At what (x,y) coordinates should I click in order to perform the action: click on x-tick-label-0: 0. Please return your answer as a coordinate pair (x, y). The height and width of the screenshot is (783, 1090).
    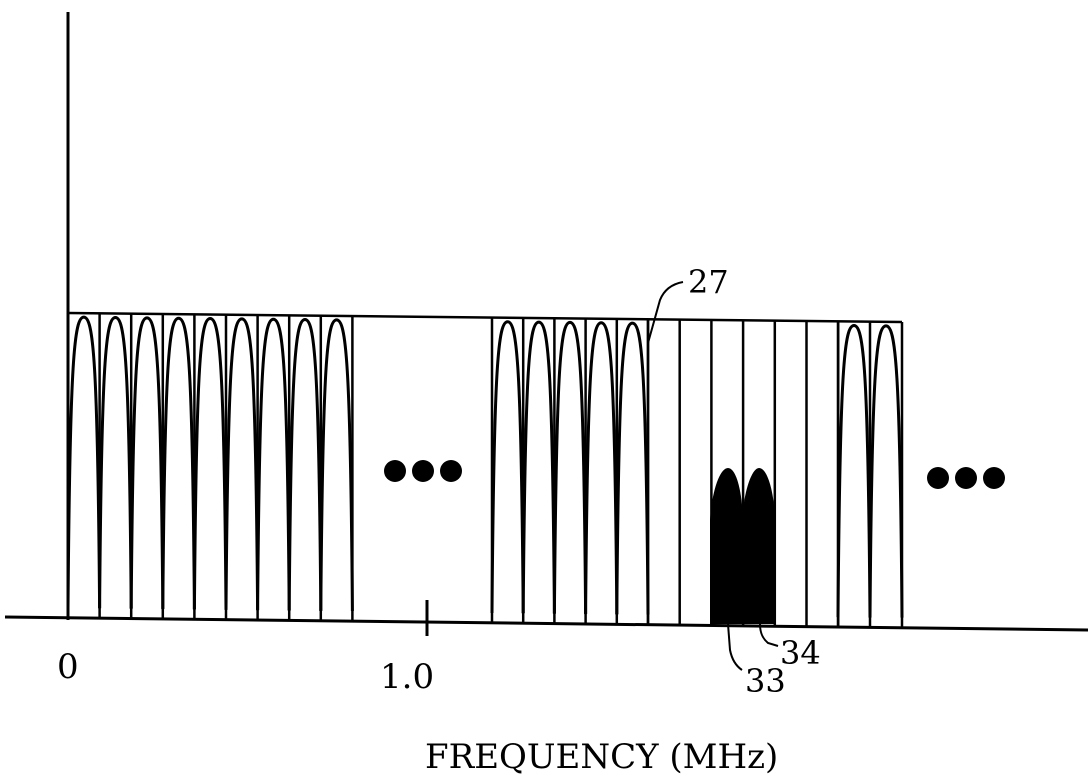
    Looking at the image, I should click on (68, 667).